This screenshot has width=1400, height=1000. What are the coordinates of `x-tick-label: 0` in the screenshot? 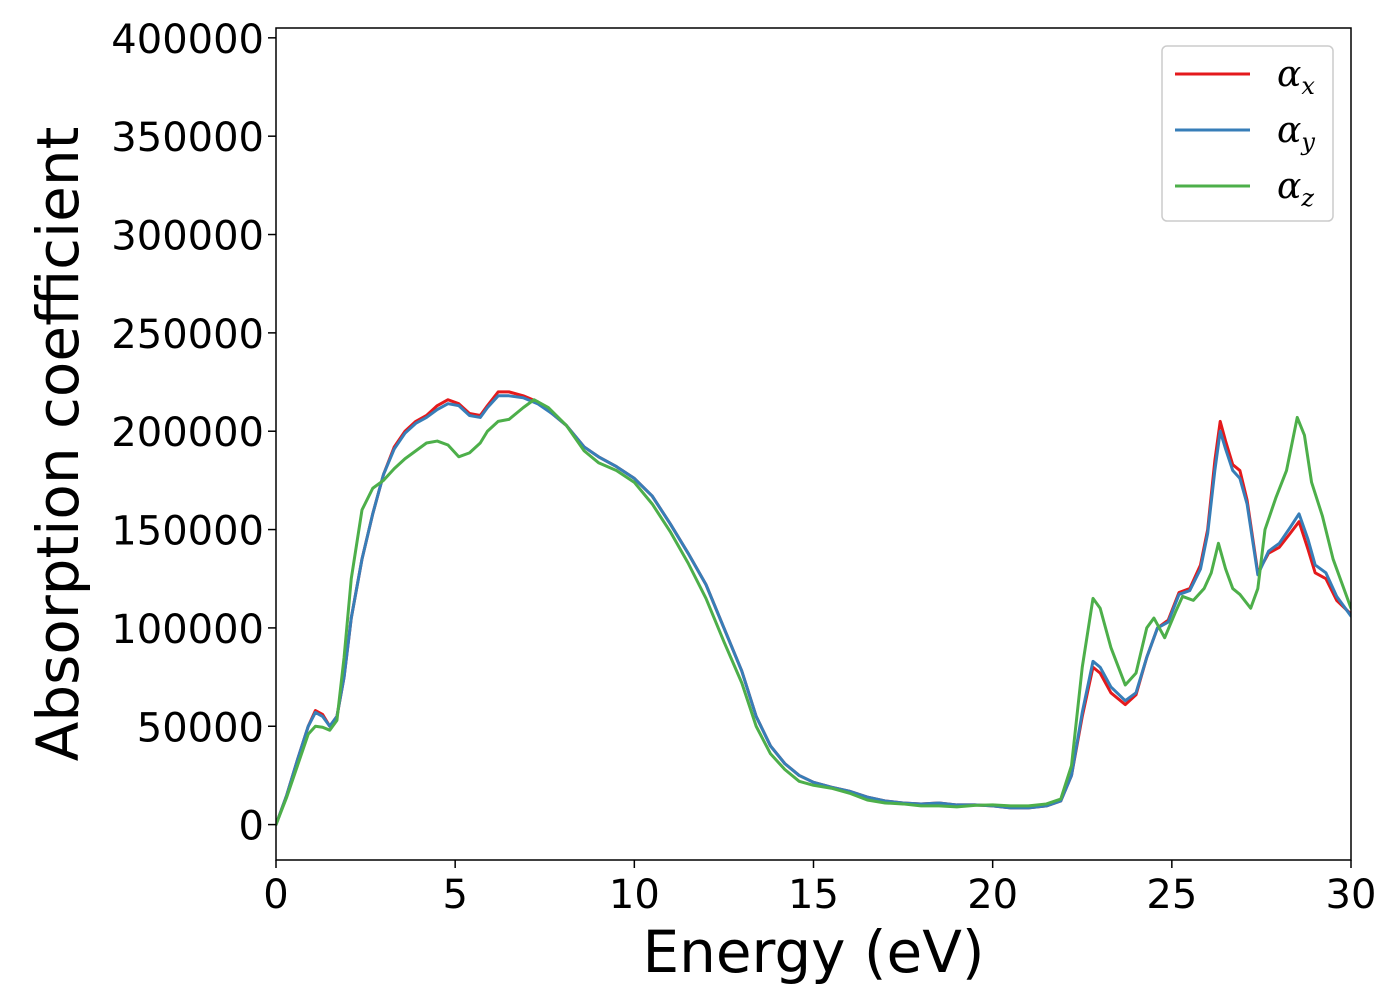 It's located at (275, 895).